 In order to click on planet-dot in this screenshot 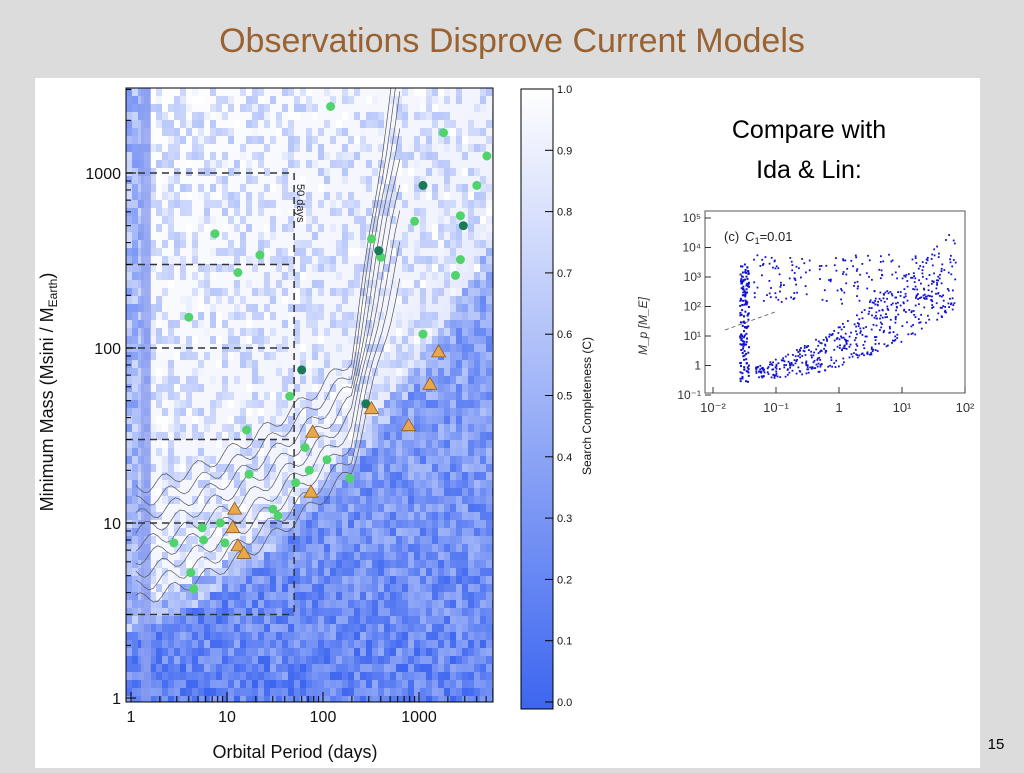, I will do `click(487, 156)`.